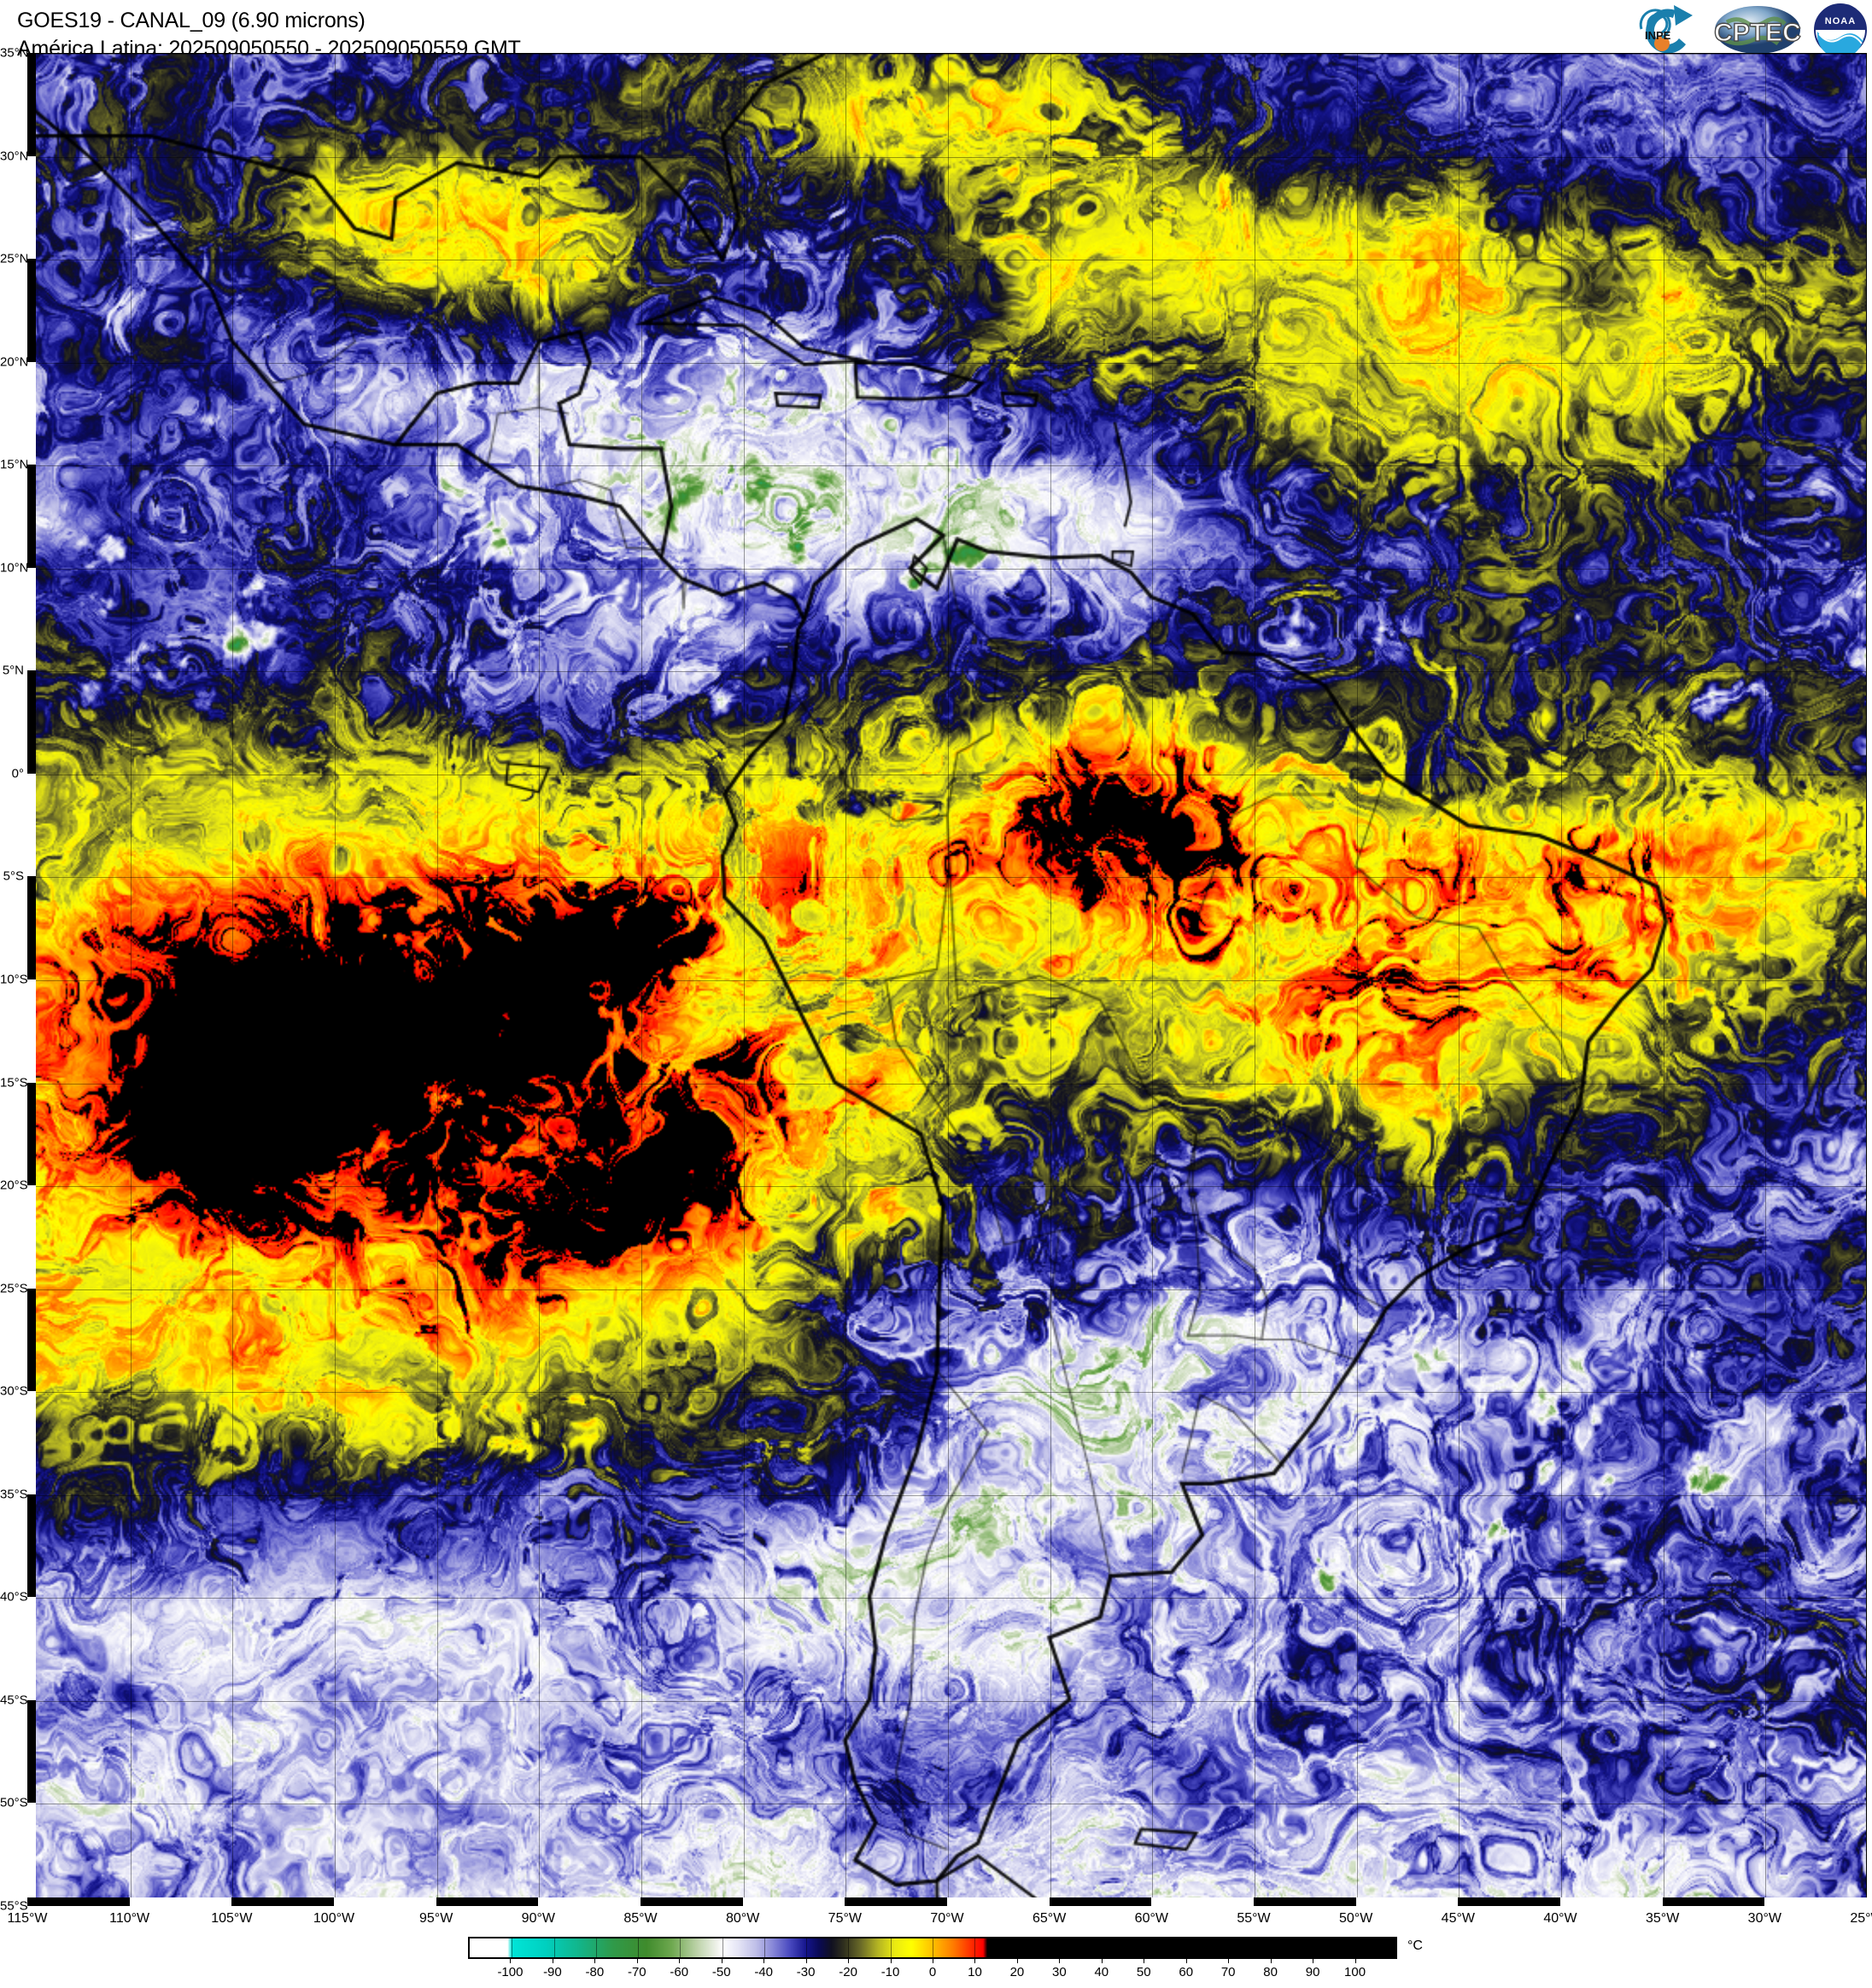 Image resolution: width=1872 pixels, height=1988 pixels. I want to click on latitude-tick-label: 5°S, so click(13, 876).